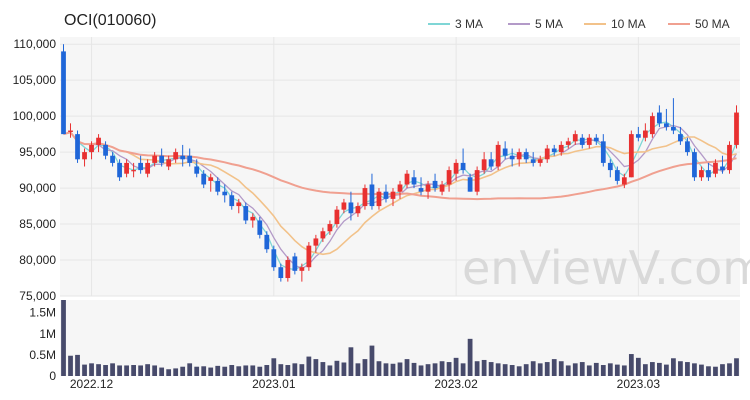 The width and height of the screenshot is (750, 400). Describe the element at coordinates (628, 24) in the screenshot. I see `legend-label: 10 MA` at that location.